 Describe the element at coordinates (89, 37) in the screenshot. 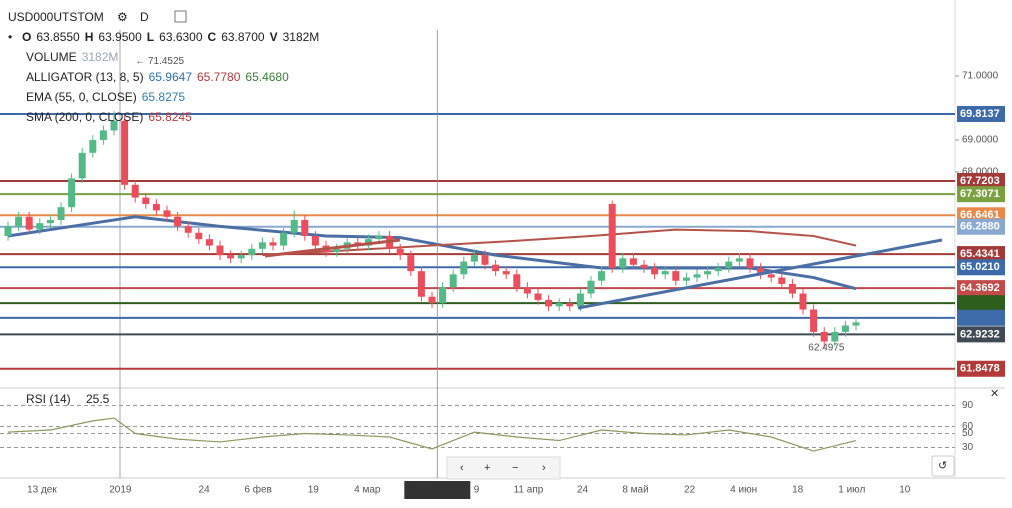

I see `ohlc-label: H` at that location.